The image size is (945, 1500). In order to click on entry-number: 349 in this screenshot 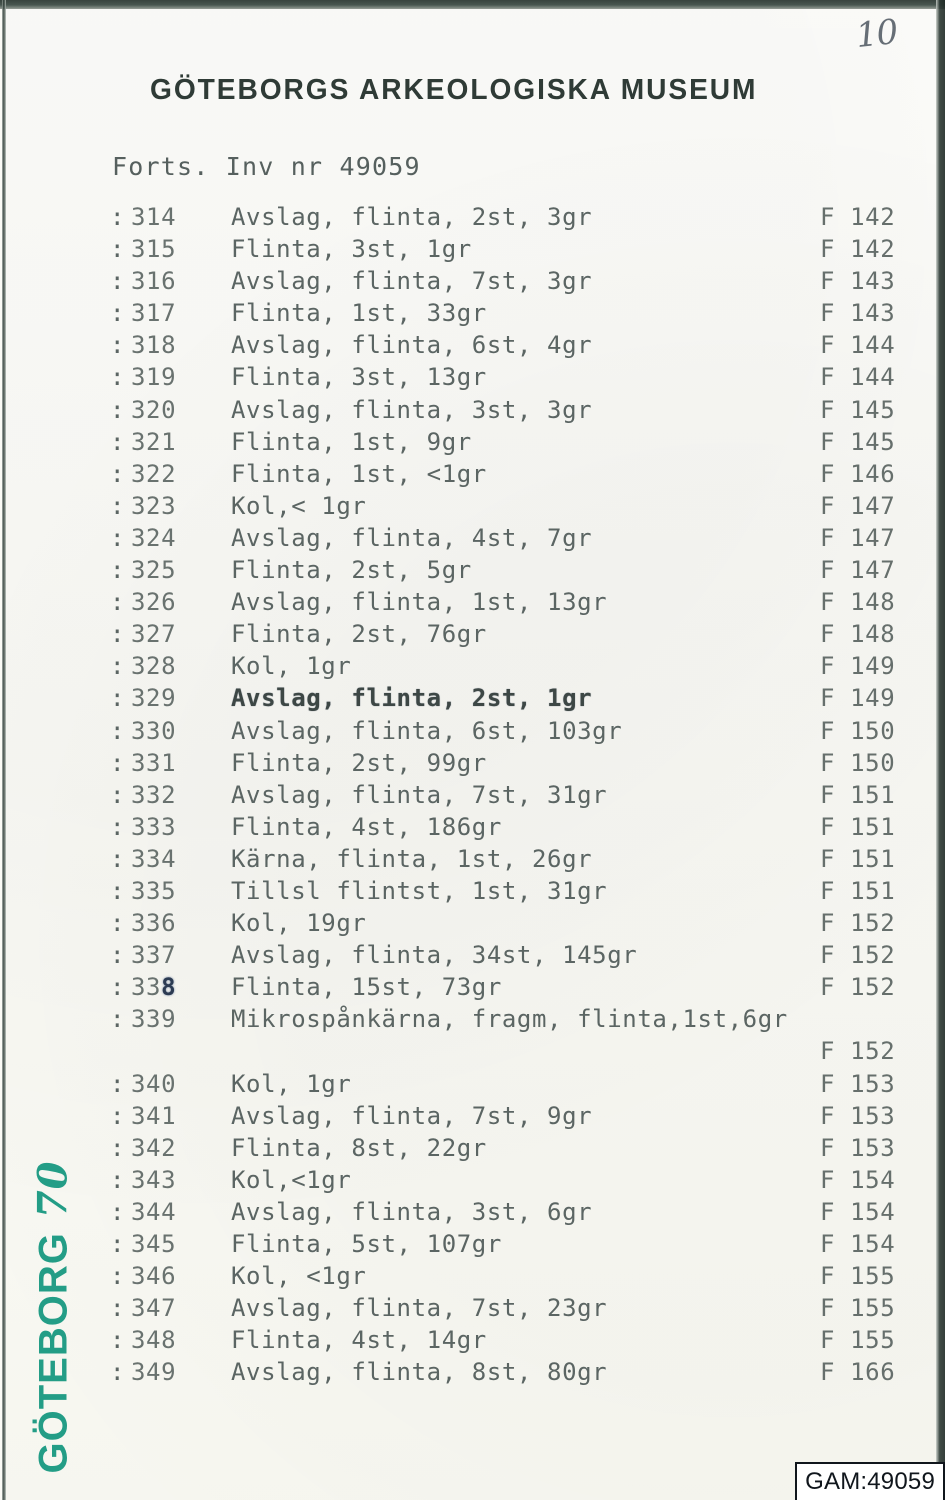, I will do `click(154, 1372)`.